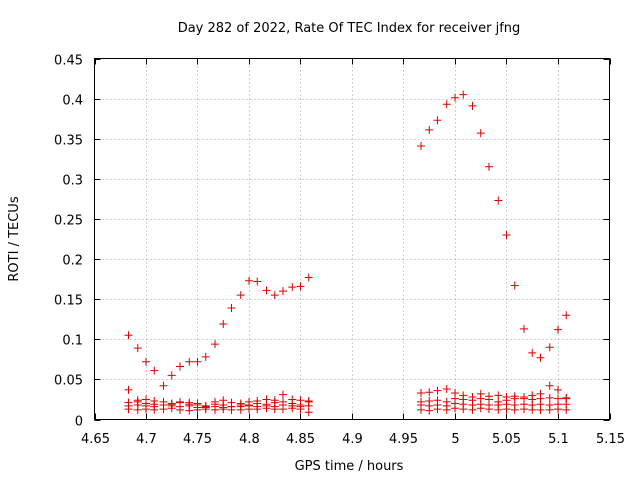  I want to click on x-tick-labels: 4.65 4.7 4.75 4.8 4.85 4.9 4.95 5 5.05 5.1 5.15, so click(353, 439).